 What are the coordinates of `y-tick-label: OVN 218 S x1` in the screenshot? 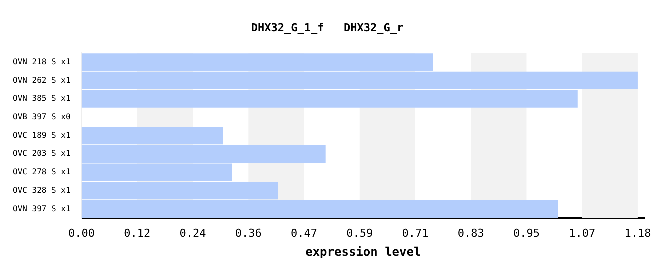 It's located at (42, 61).